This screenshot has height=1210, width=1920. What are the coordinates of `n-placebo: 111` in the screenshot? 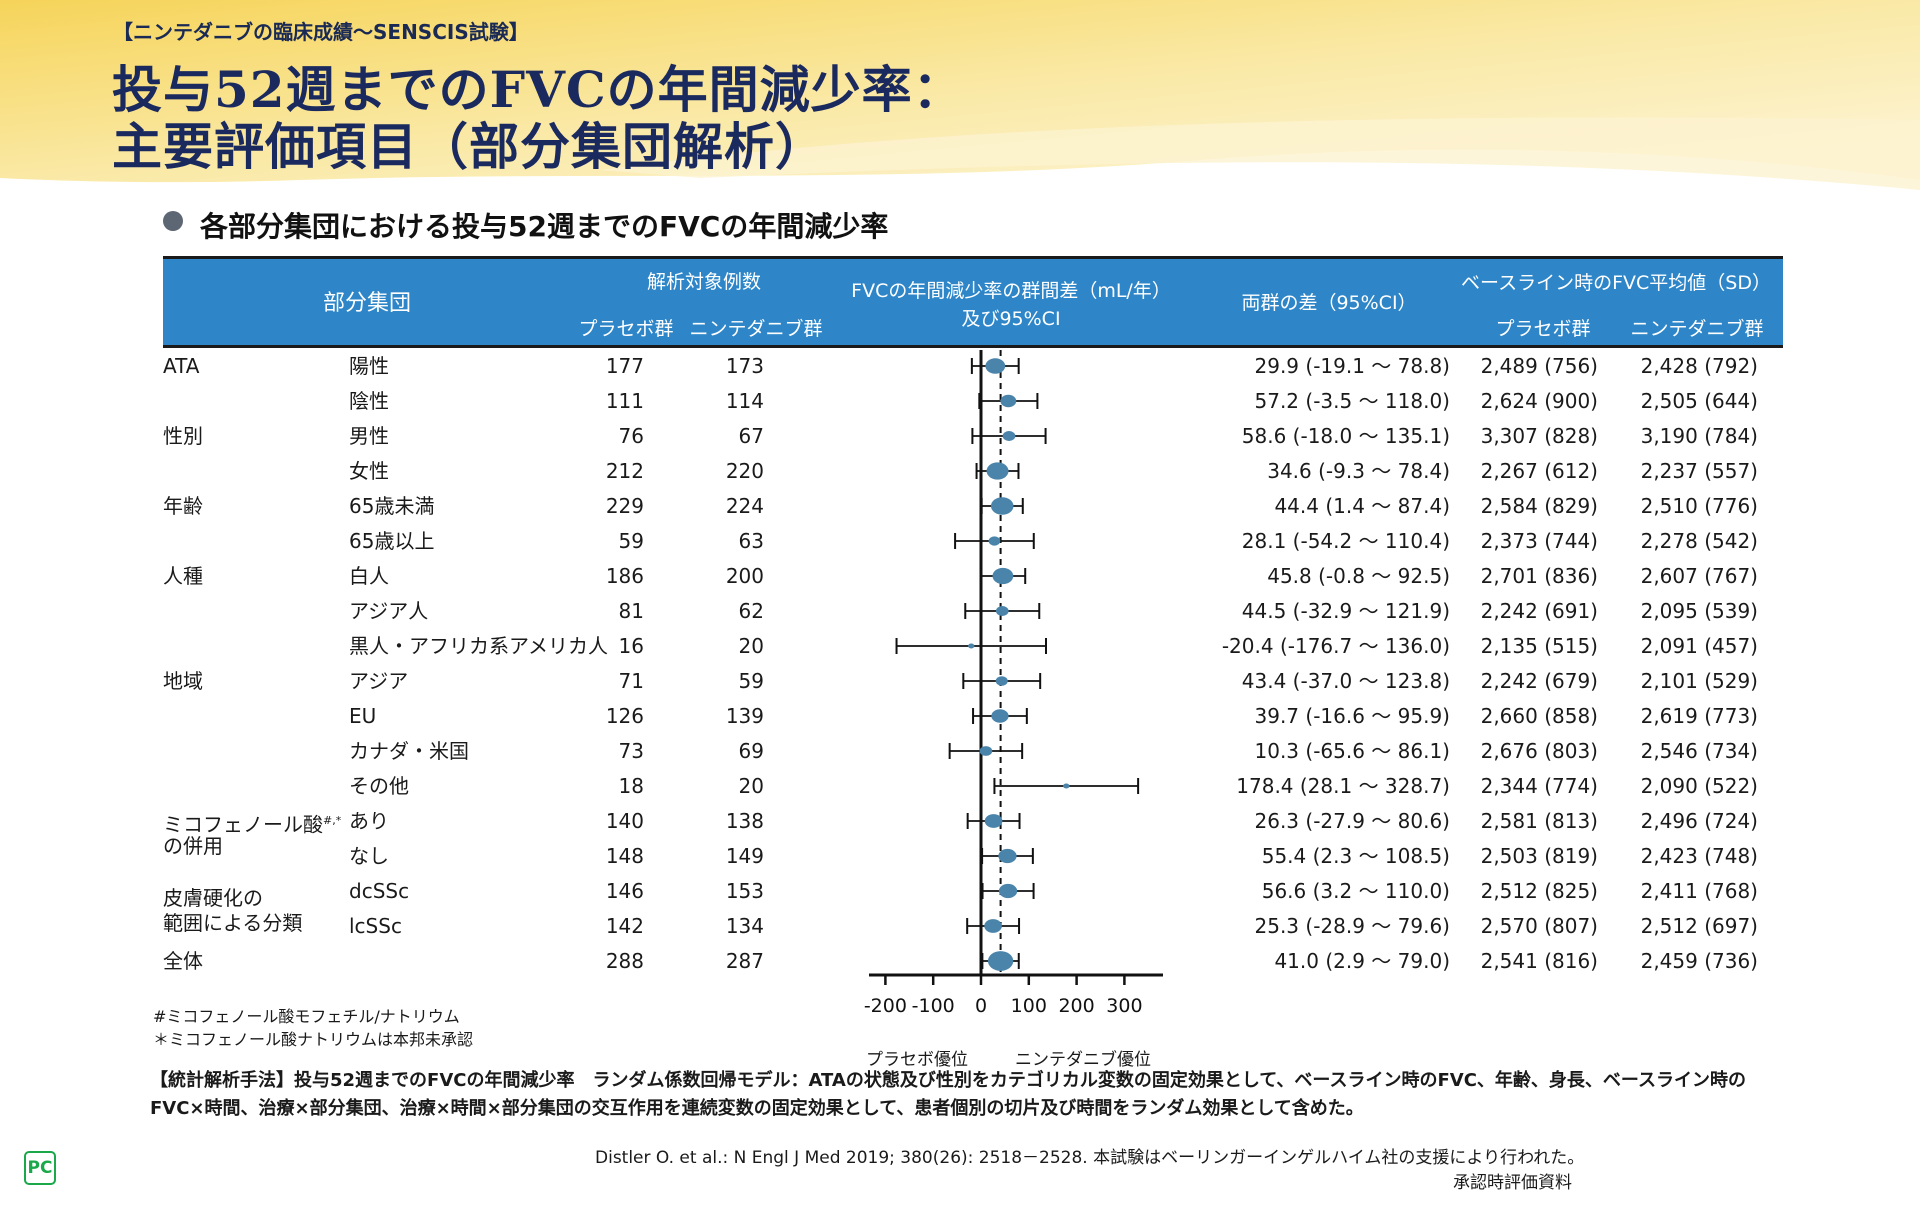 It's located at (624, 401).